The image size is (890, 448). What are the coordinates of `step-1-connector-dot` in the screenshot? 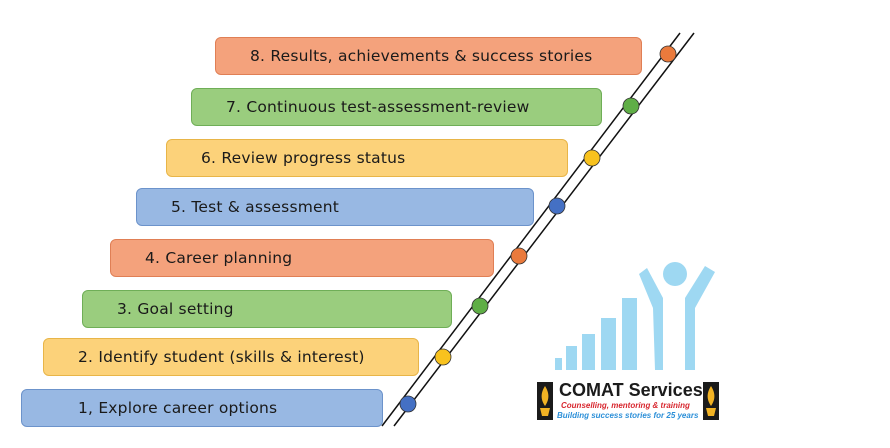 It's located at (408, 404).